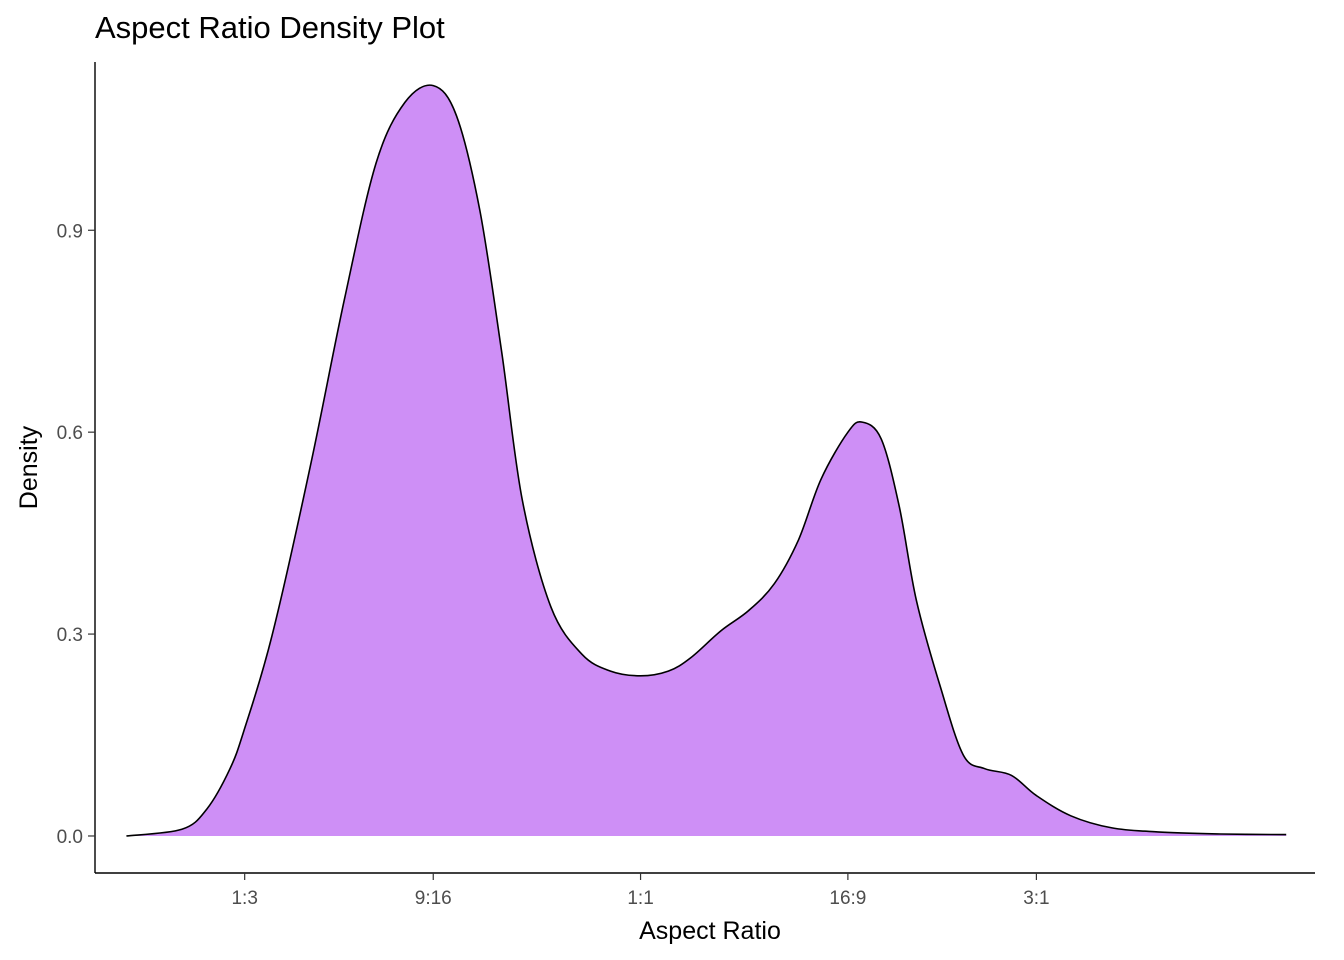 This screenshot has width=1344, height=960. I want to click on y-axis-ticks: 0.0 0.3 0.6 0.9, so click(76, 534).